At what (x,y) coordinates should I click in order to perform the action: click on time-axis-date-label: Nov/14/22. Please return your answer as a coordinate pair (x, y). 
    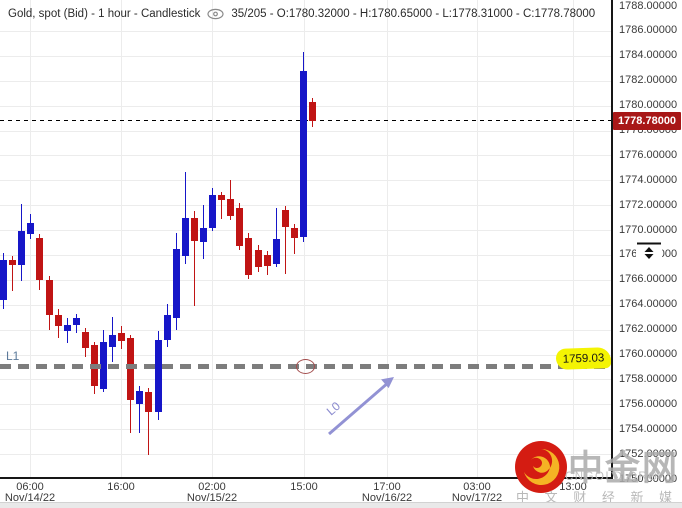
    Looking at the image, I should click on (30, 498).